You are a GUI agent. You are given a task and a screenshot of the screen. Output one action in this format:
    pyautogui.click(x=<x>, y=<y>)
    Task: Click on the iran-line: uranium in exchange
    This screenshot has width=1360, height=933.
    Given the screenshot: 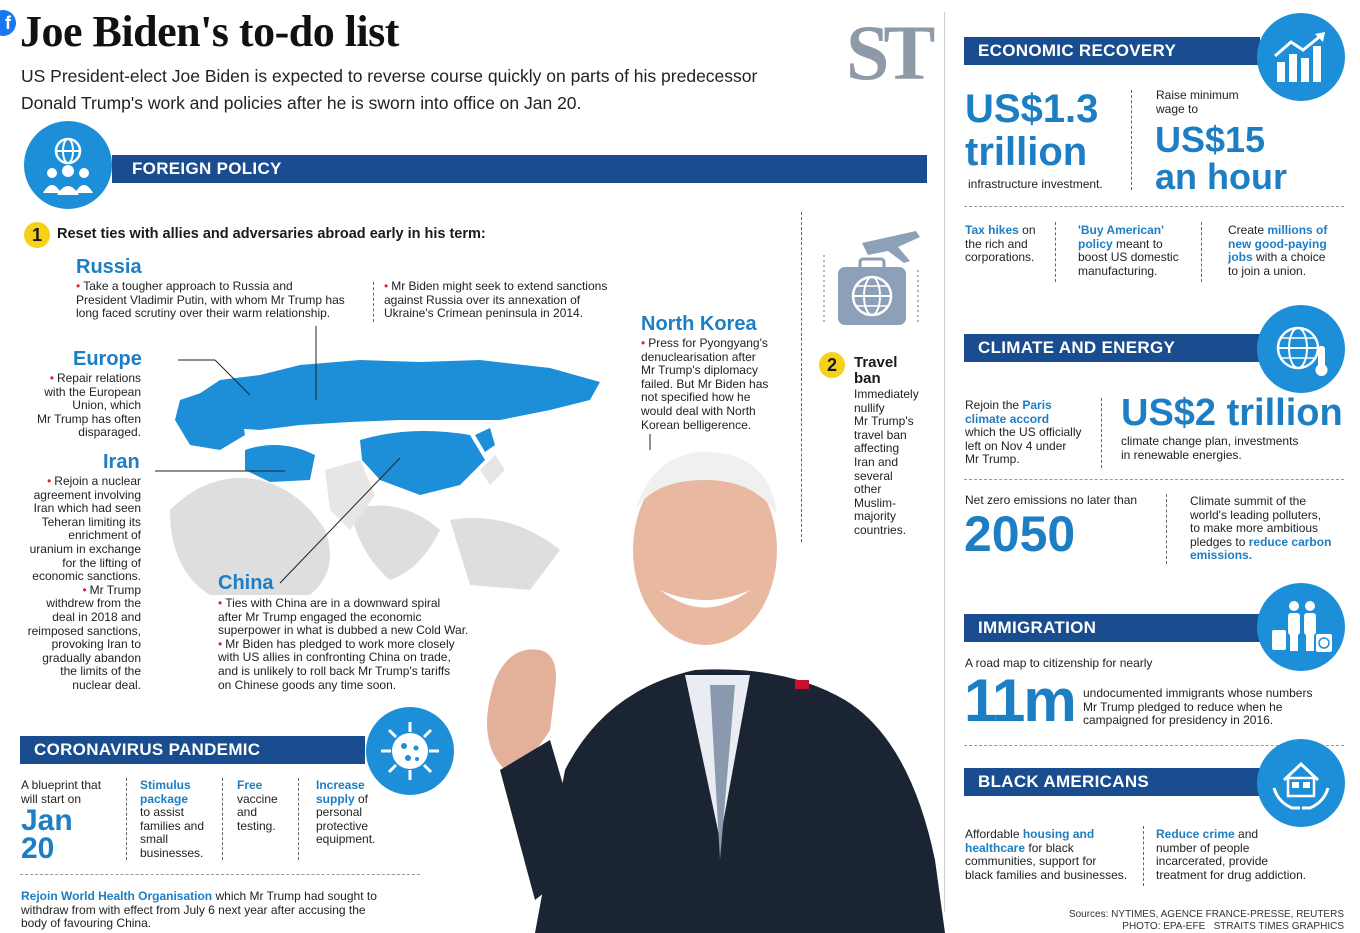 What is the action you would take?
    pyautogui.click(x=85, y=548)
    